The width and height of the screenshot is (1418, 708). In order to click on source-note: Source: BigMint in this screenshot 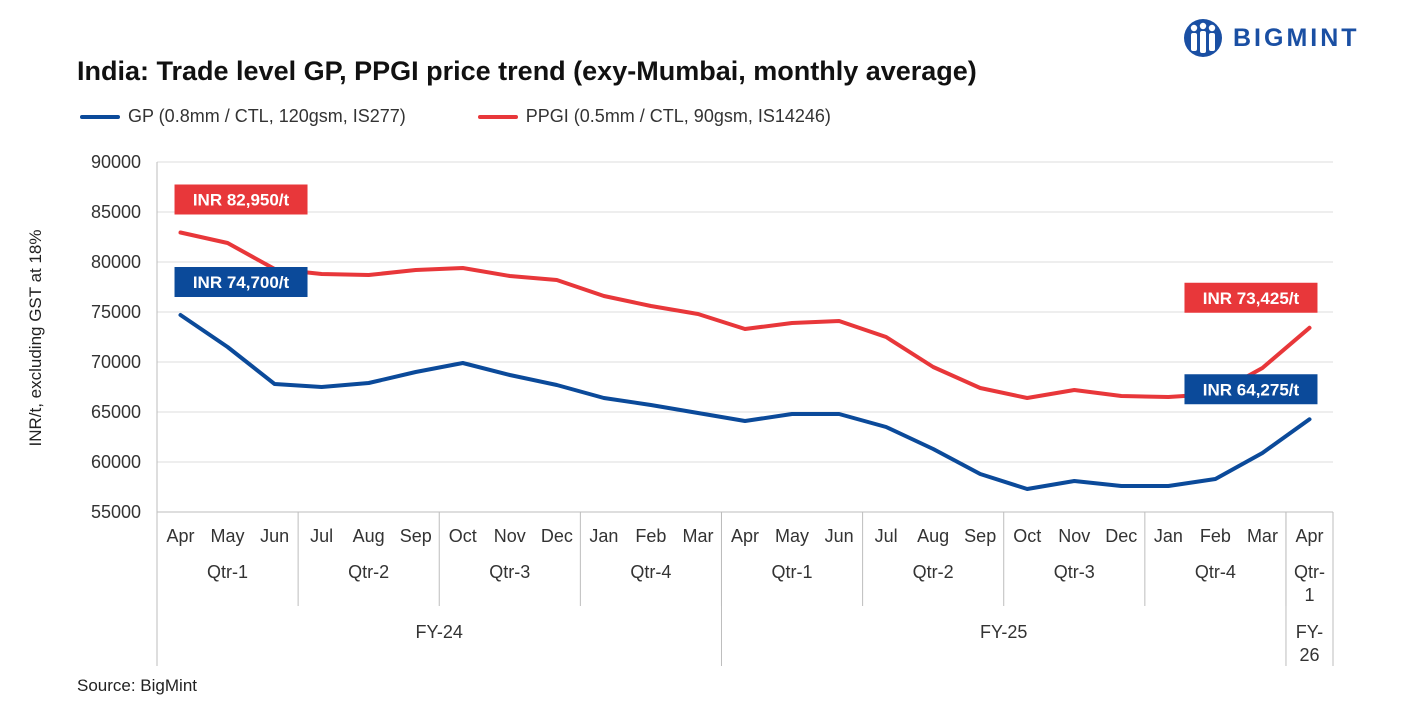, I will do `click(137, 685)`.